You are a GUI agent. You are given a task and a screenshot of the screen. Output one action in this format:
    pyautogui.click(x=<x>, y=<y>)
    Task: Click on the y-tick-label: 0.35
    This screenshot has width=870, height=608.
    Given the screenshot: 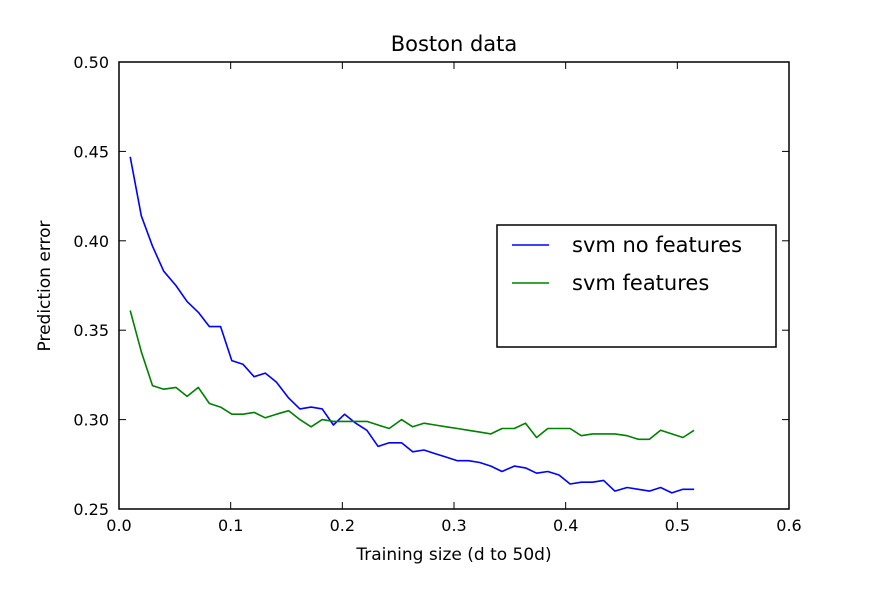 What is the action you would take?
    pyautogui.click(x=91, y=330)
    